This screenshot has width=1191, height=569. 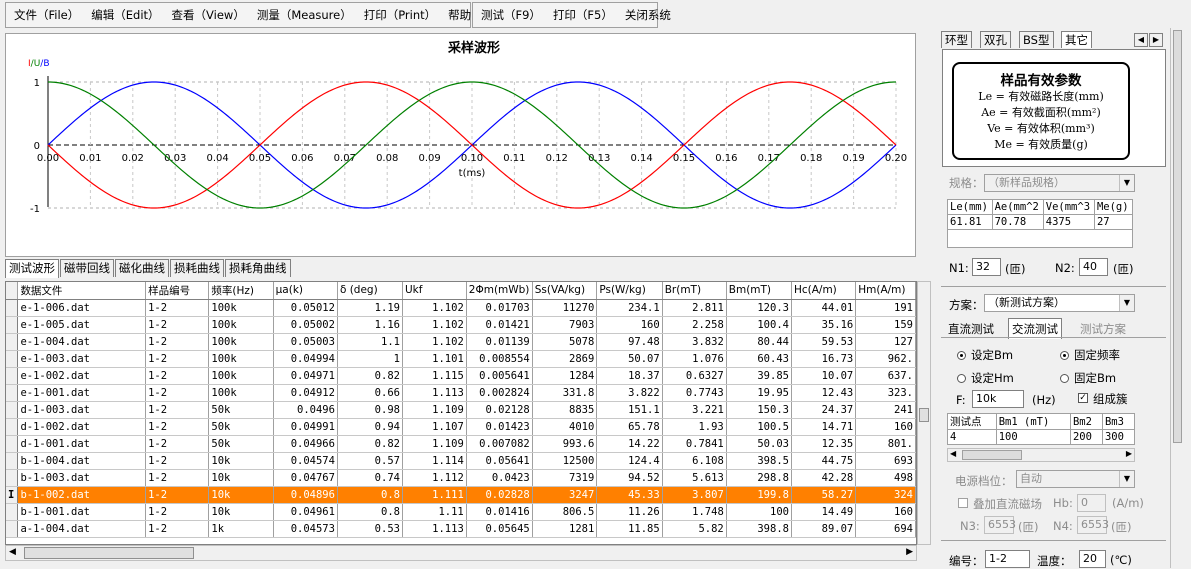 I want to click on column-header: 频率(Hz), so click(x=241, y=291).